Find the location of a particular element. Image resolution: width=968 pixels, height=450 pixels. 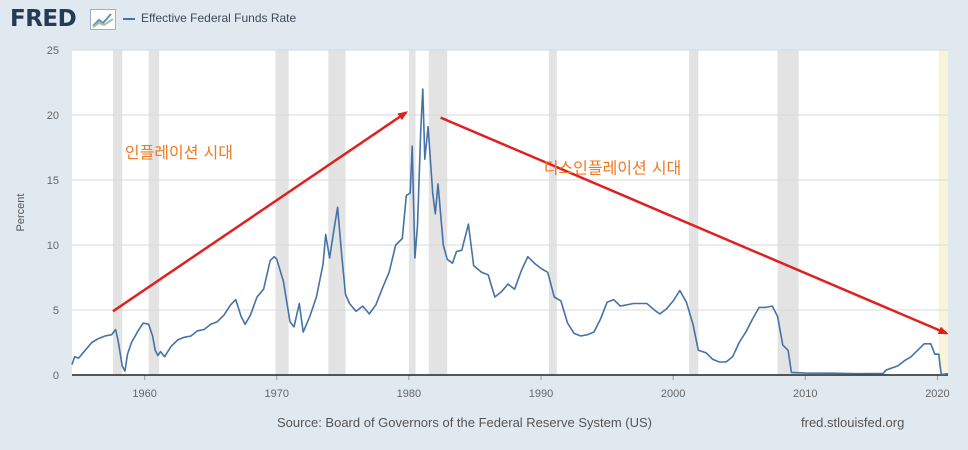

x-tick-label: 2010 is located at coordinates (805, 394).